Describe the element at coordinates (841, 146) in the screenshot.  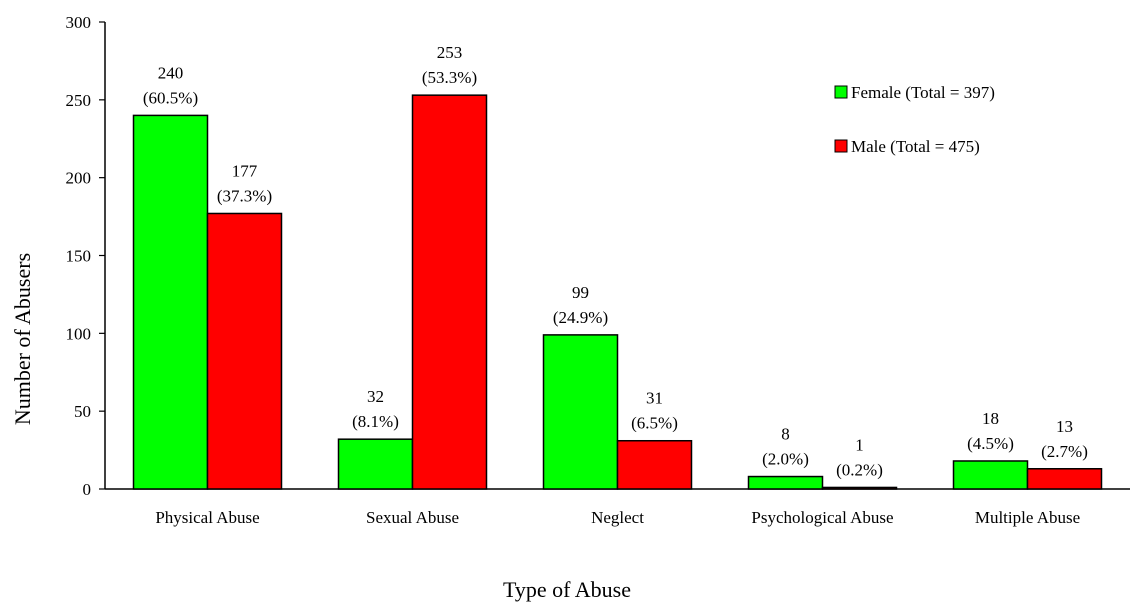
I see `legend-swatch-male` at that location.